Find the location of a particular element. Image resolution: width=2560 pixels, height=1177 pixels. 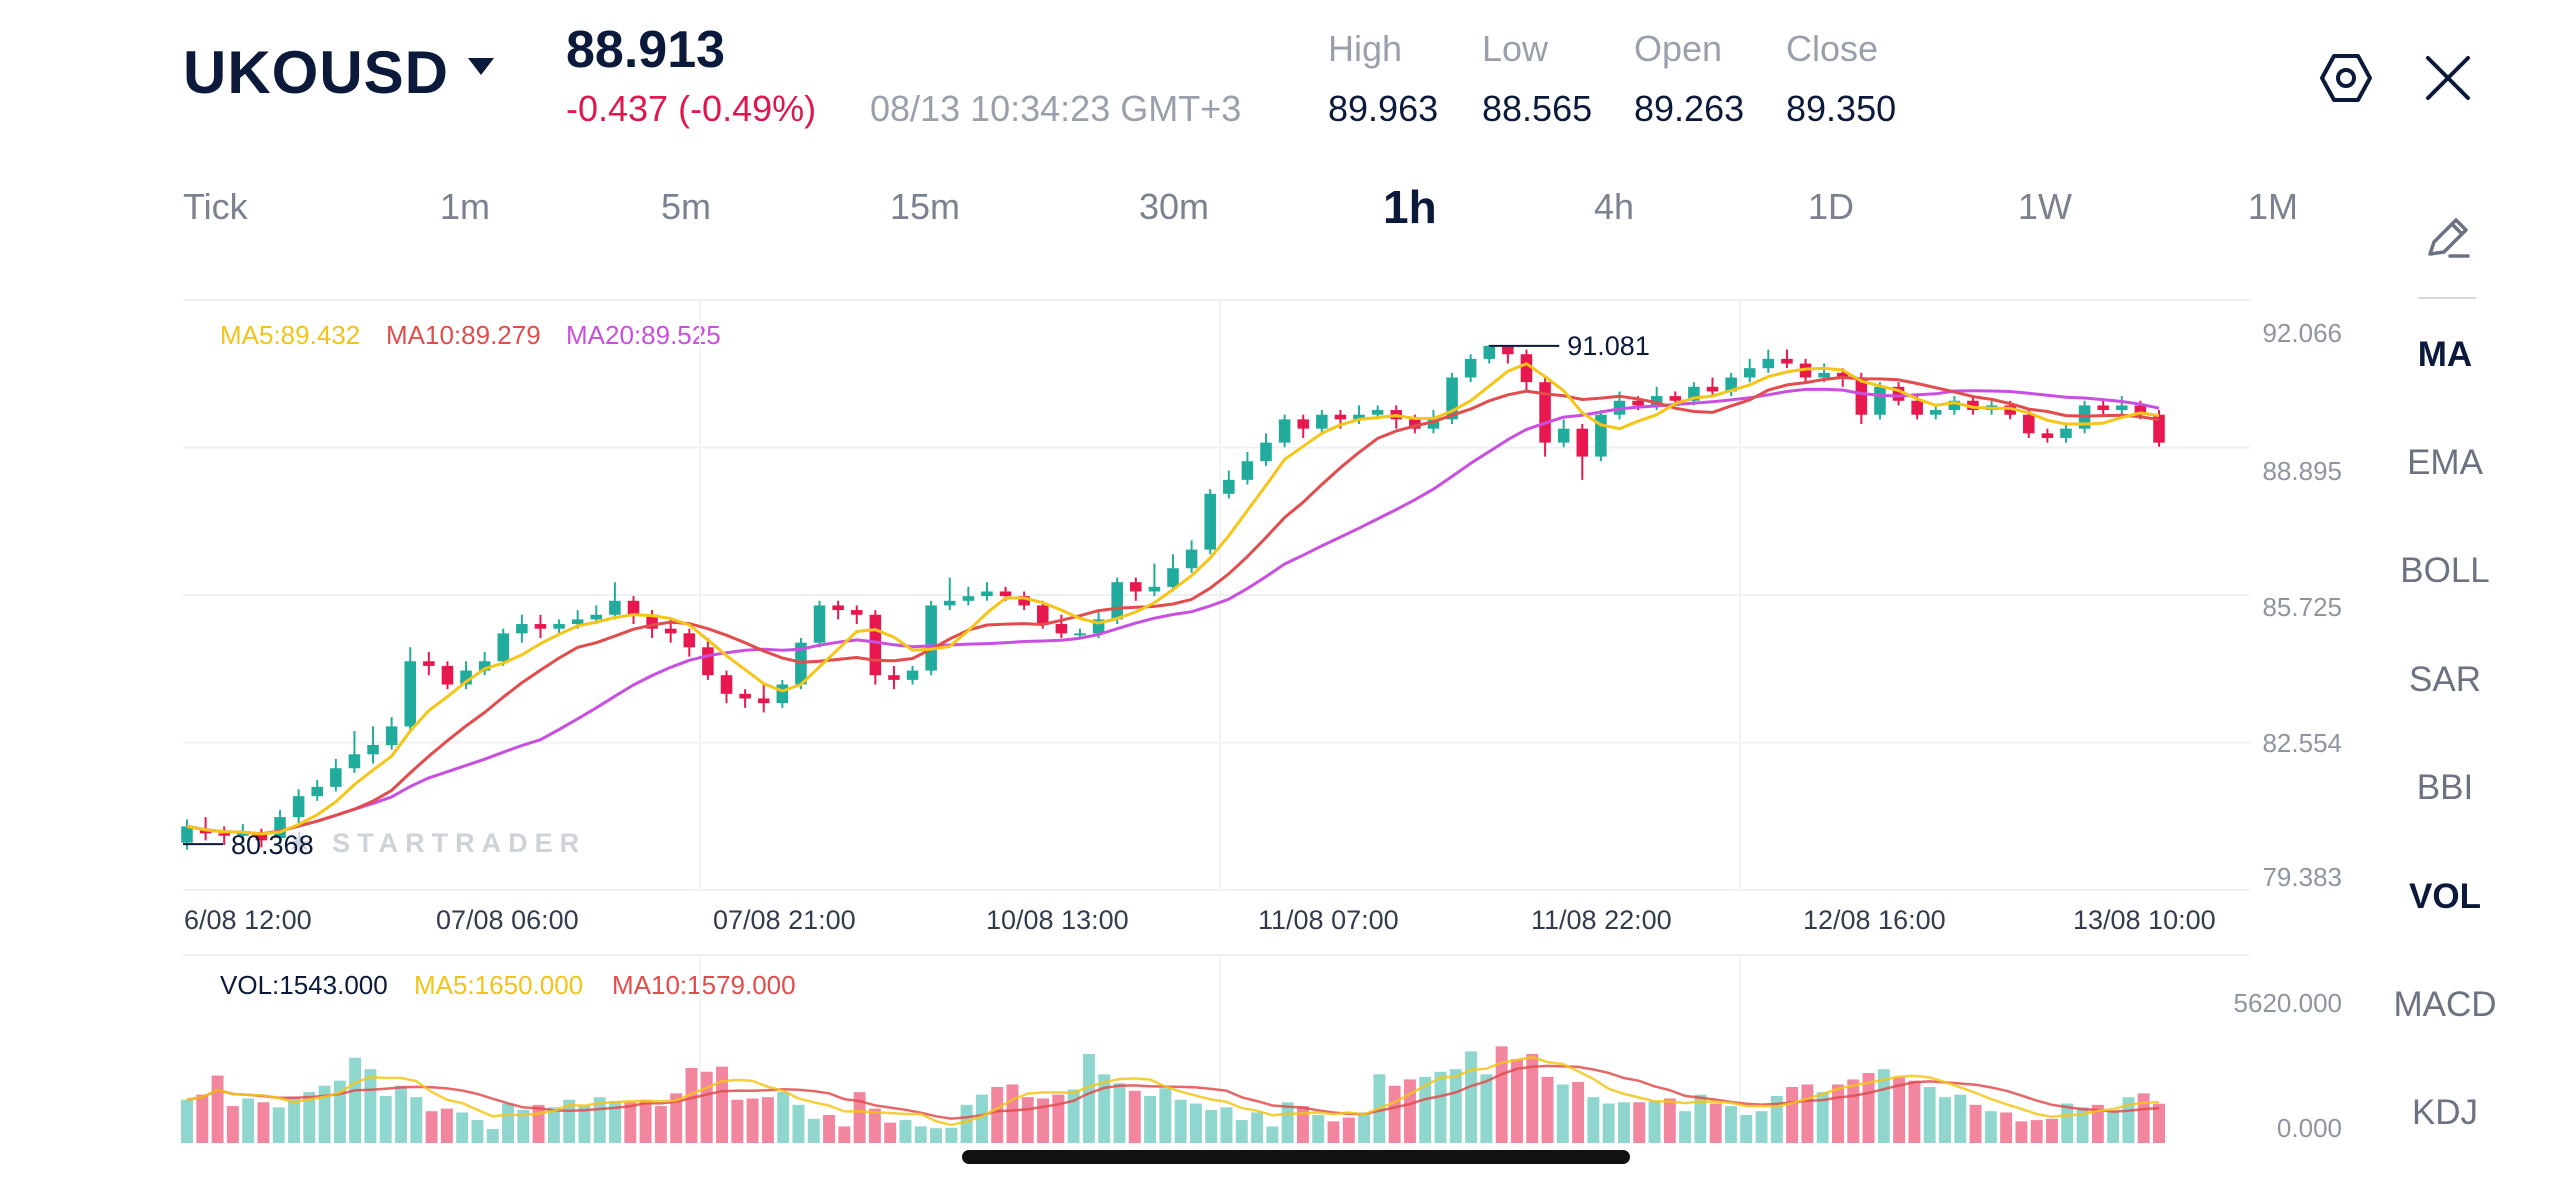

watermark-text: STARTRADER is located at coordinates (459, 843).